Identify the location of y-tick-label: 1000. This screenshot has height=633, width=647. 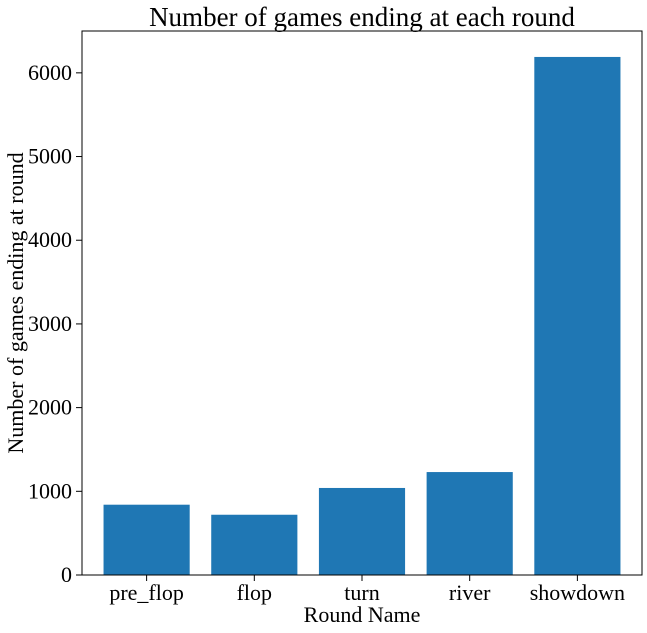
(50, 490).